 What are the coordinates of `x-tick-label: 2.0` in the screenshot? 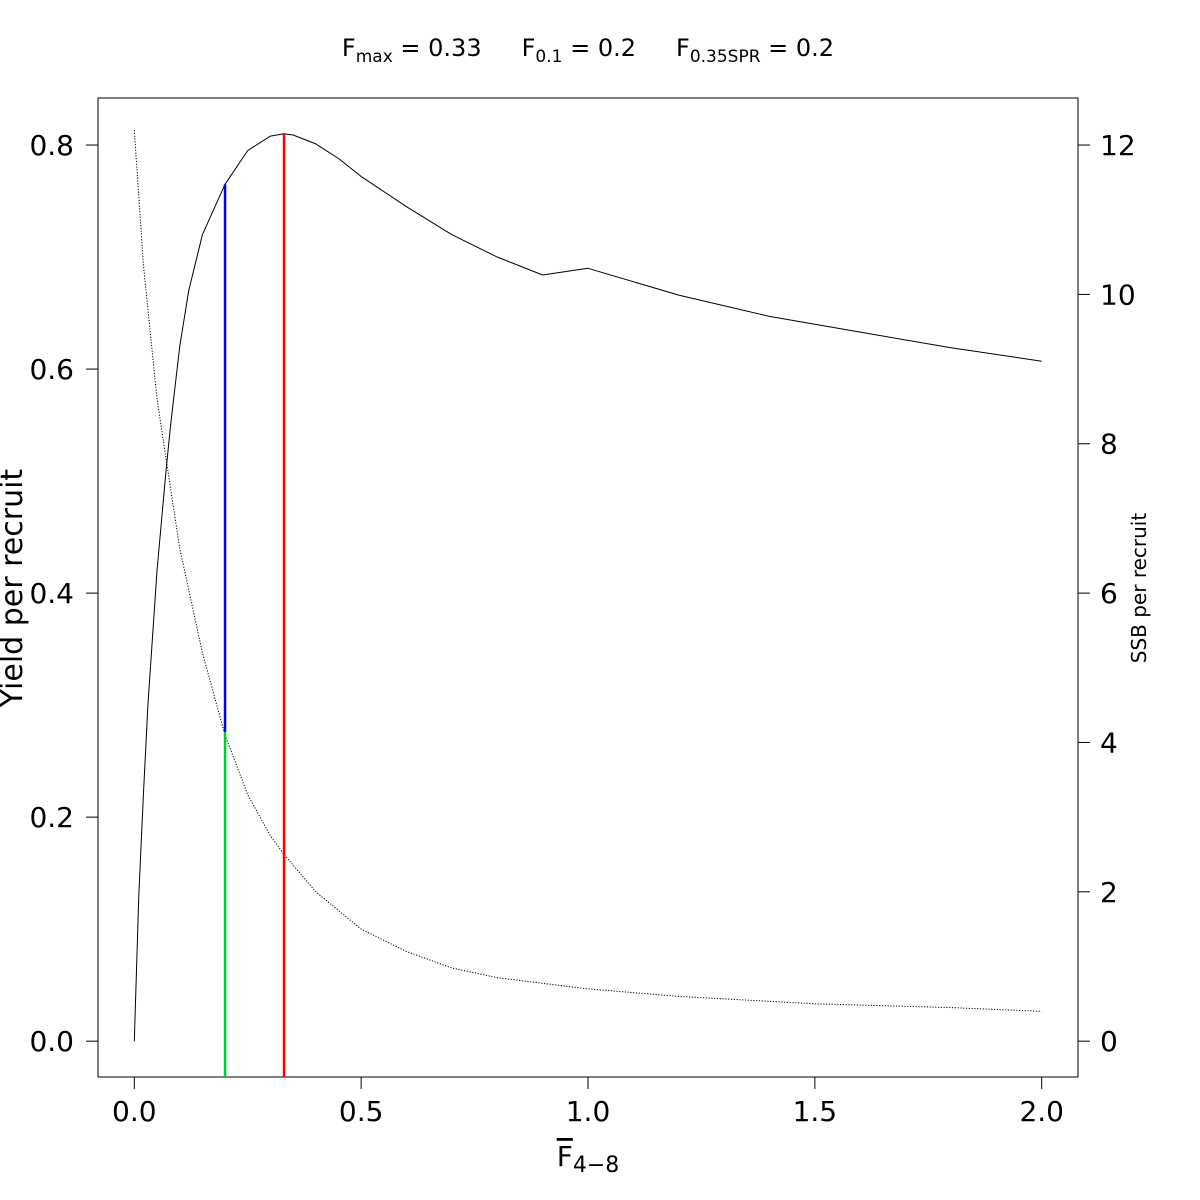 It's located at (1041, 1111).